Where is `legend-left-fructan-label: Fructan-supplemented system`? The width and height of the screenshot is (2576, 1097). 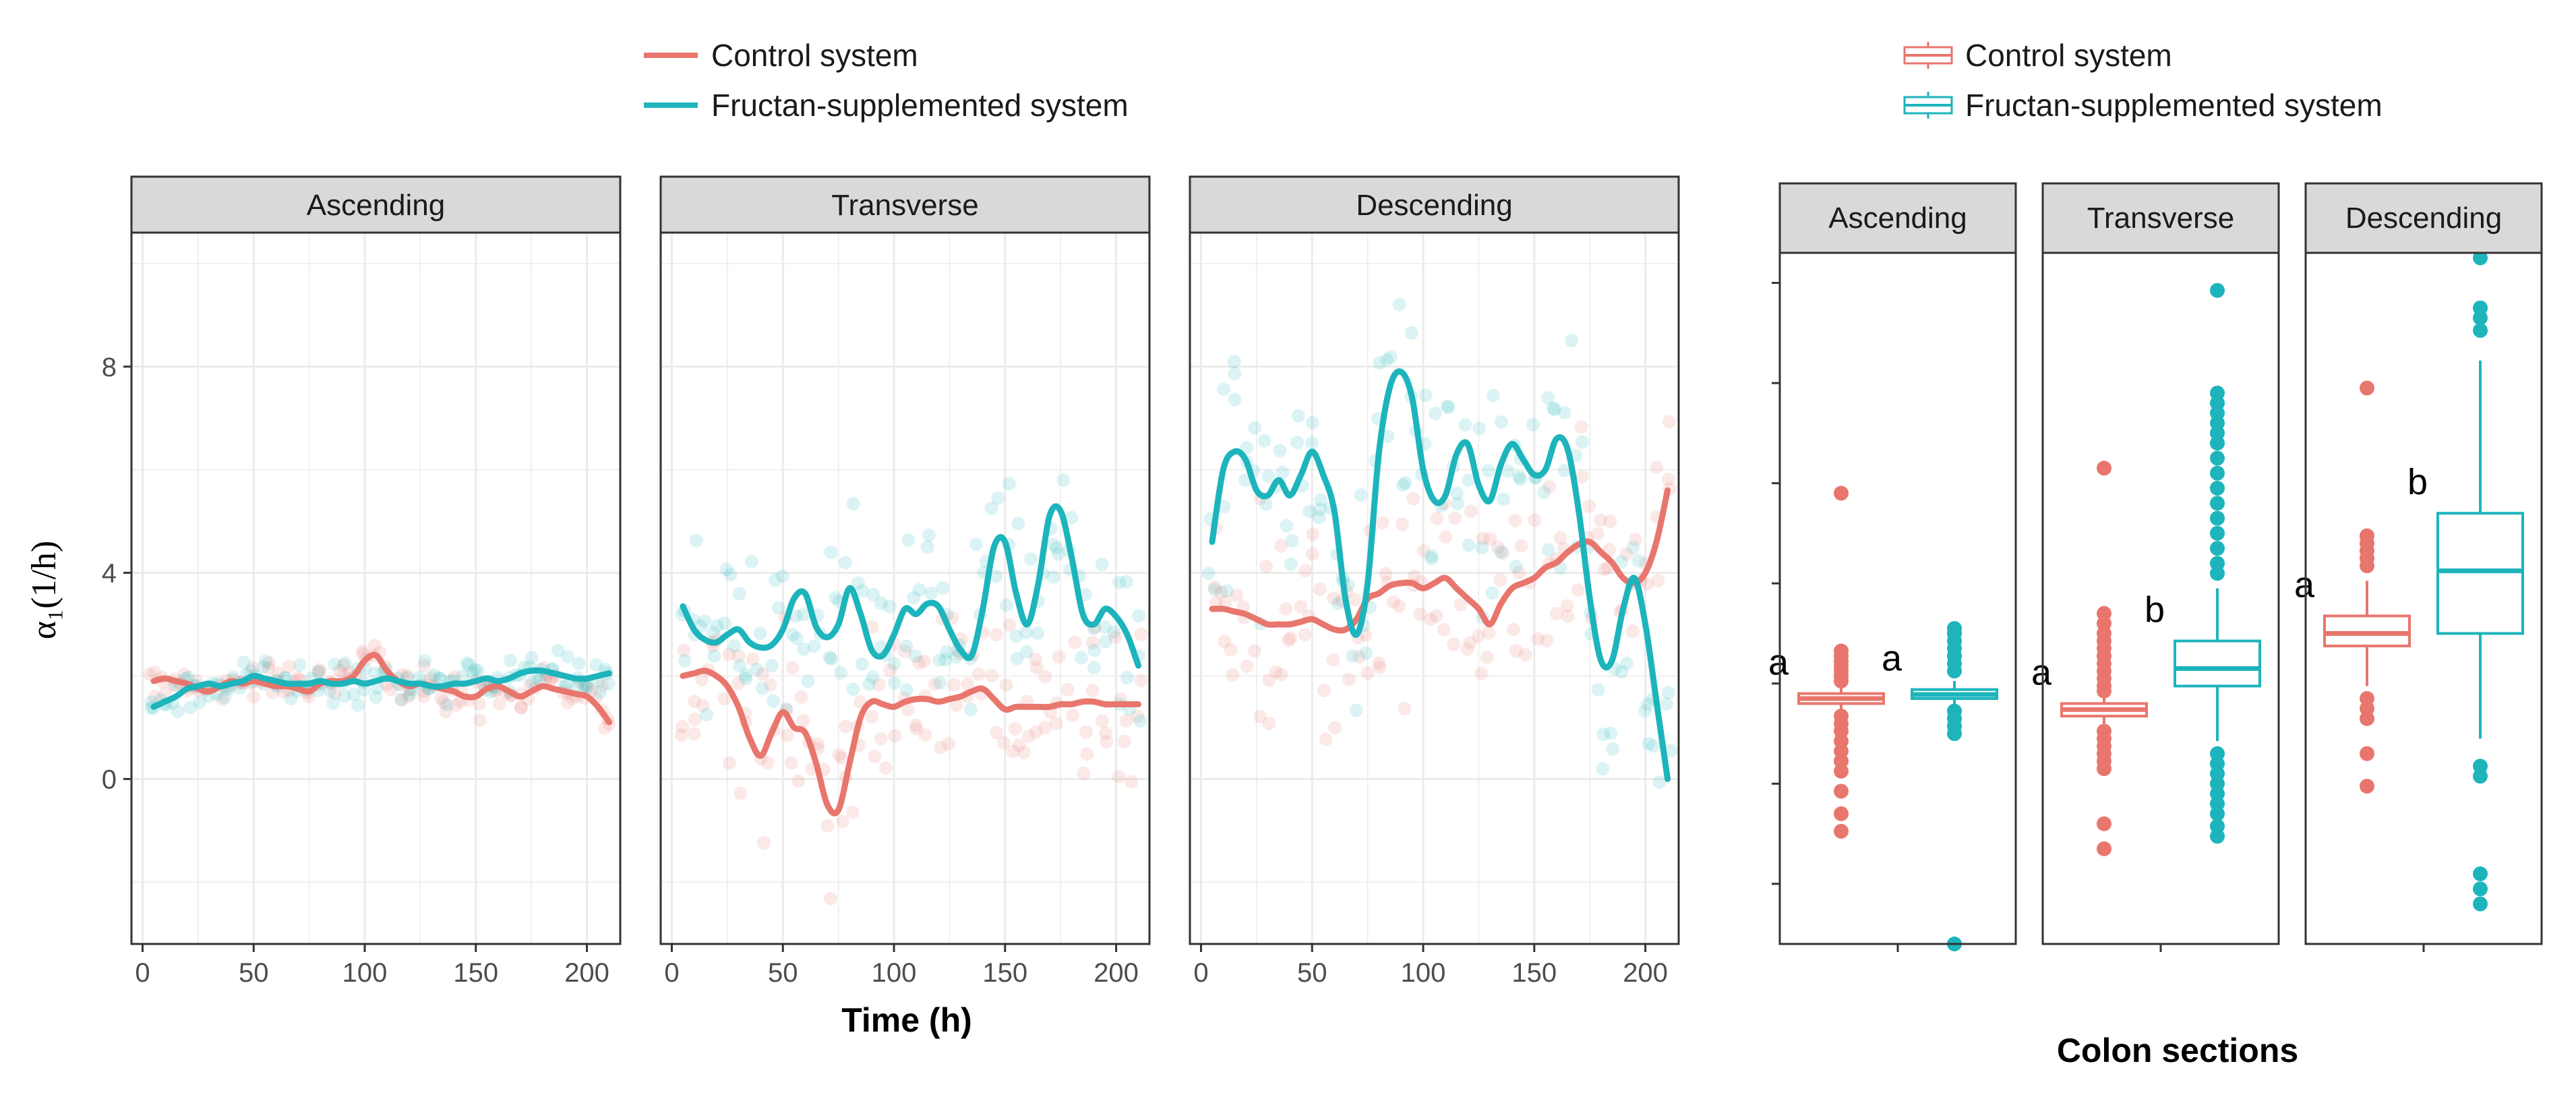 legend-left-fructan-label: Fructan-supplemented system is located at coordinates (920, 106).